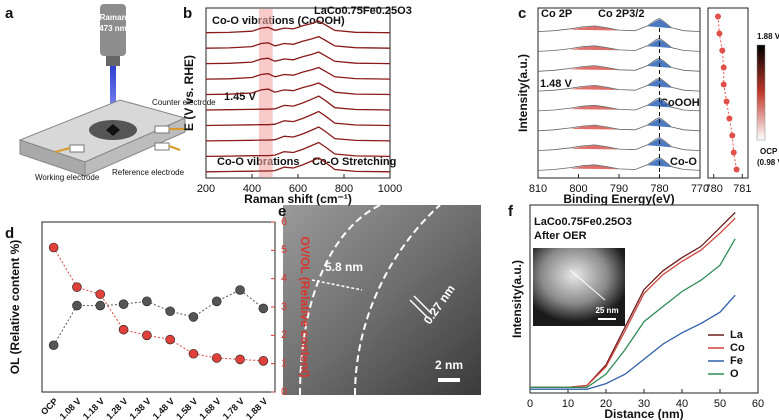 The image size is (779, 420). I want to click on x-axis-label: Binding Energy(eV), so click(618, 199).